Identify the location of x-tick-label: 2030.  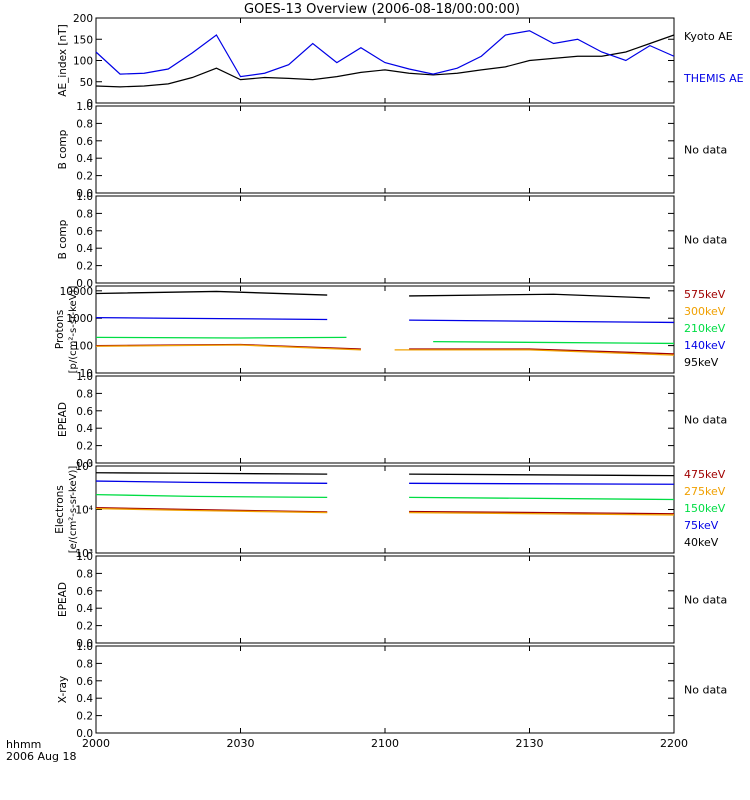
(241, 743).